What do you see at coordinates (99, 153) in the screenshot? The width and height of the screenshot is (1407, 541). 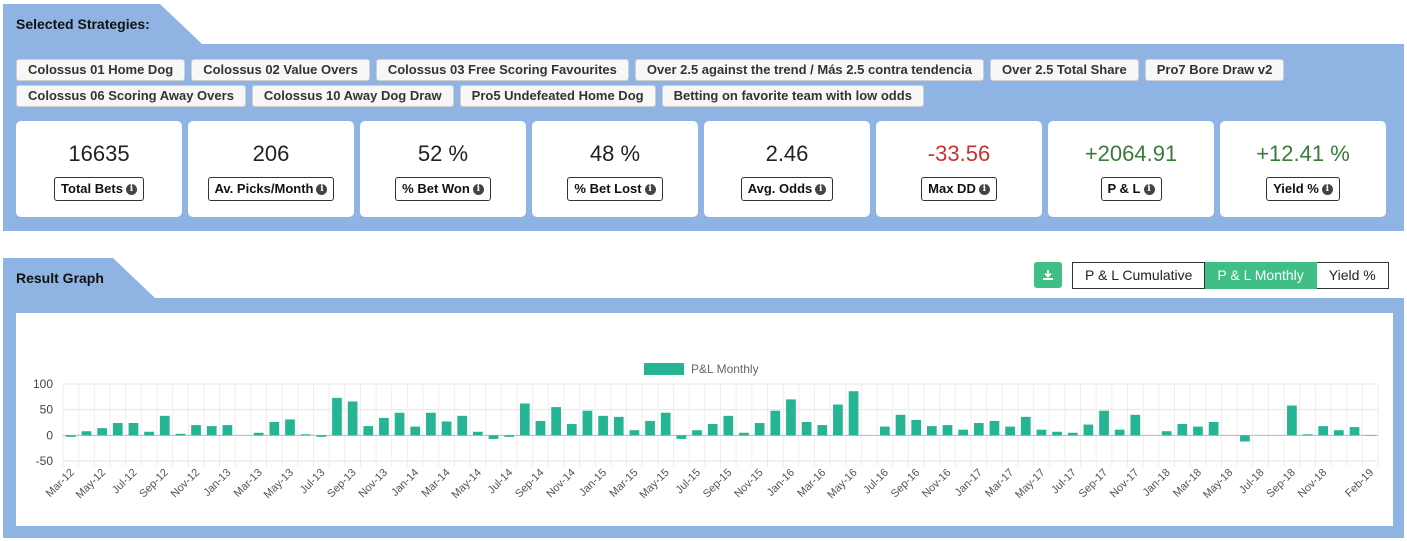 I see `stat-value: 16635` at bounding box center [99, 153].